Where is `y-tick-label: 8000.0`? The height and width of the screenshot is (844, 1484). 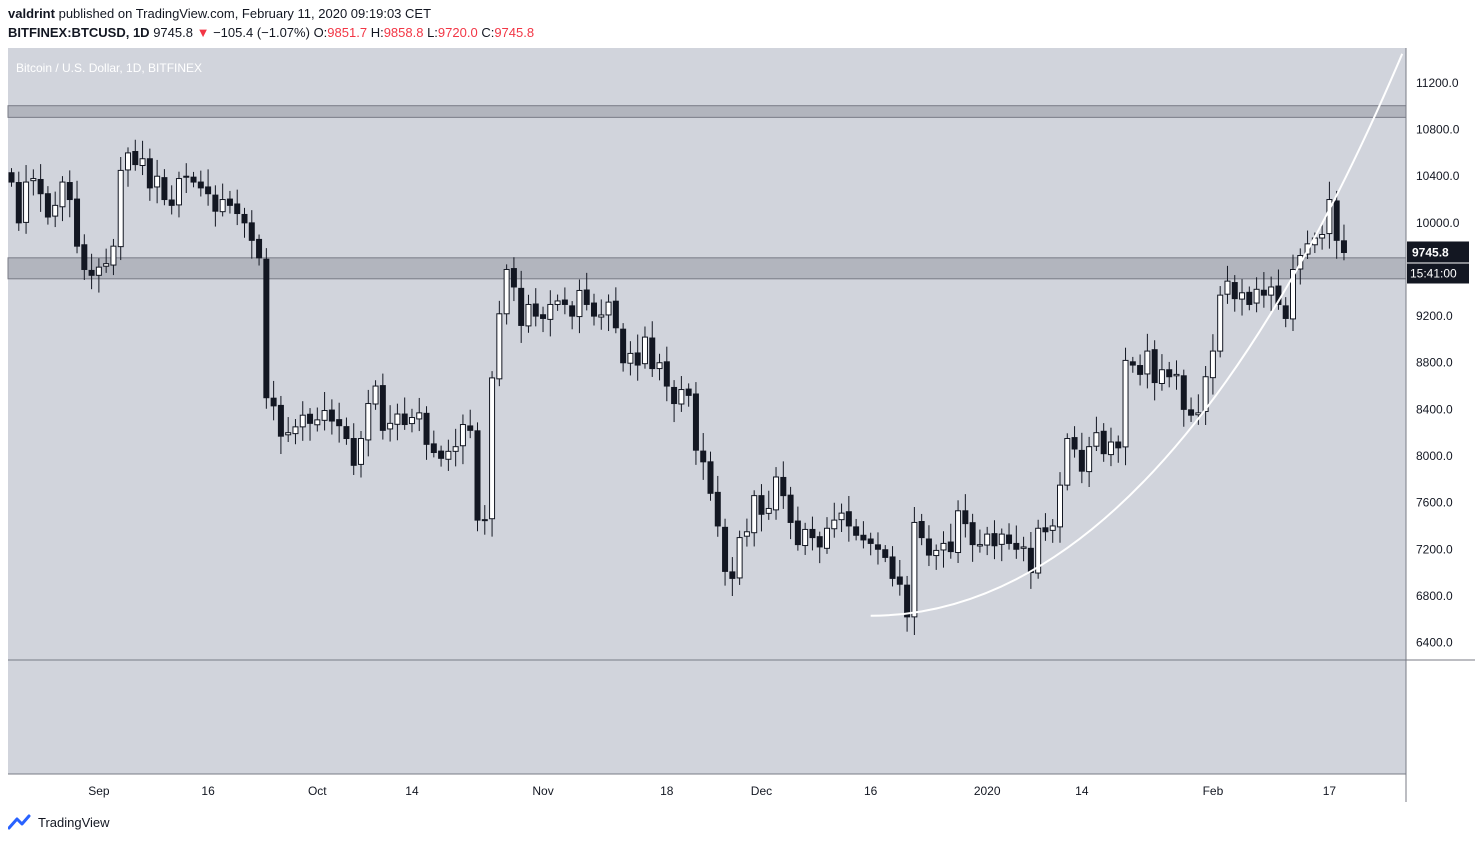 y-tick-label: 8000.0 is located at coordinates (1434, 456).